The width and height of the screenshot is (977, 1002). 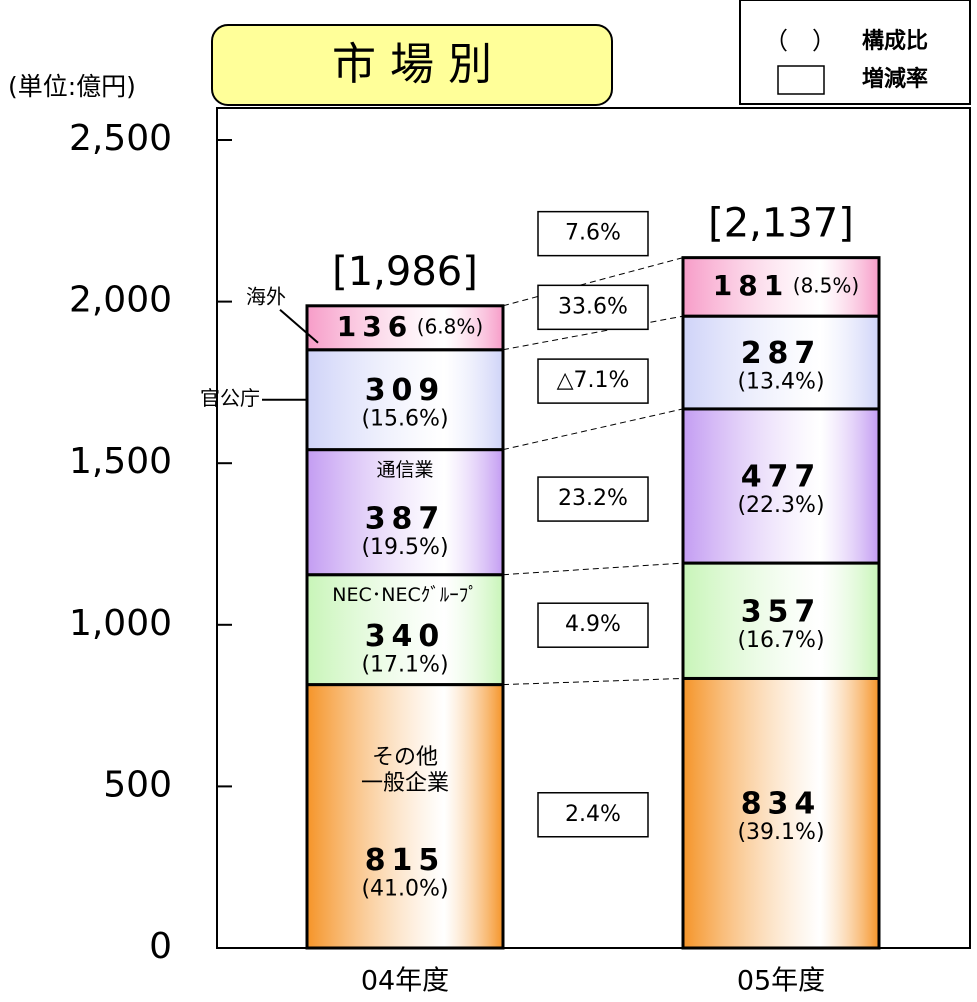 I want to click on share-label: (16.7%), so click(x=780, y=640).